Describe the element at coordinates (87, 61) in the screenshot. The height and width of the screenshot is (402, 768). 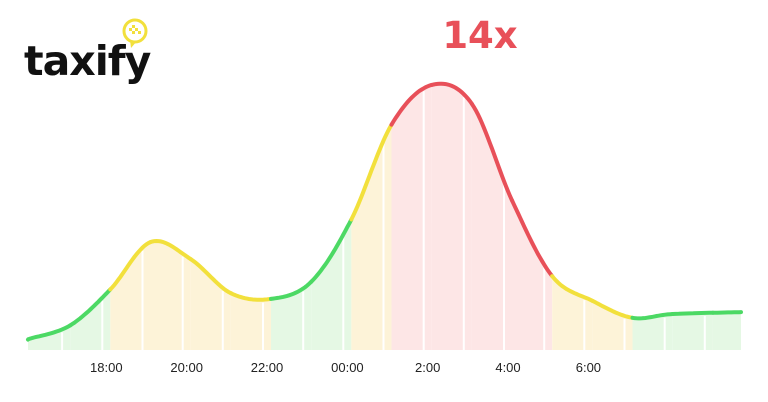
I see `brand-name: taxify` at that location.